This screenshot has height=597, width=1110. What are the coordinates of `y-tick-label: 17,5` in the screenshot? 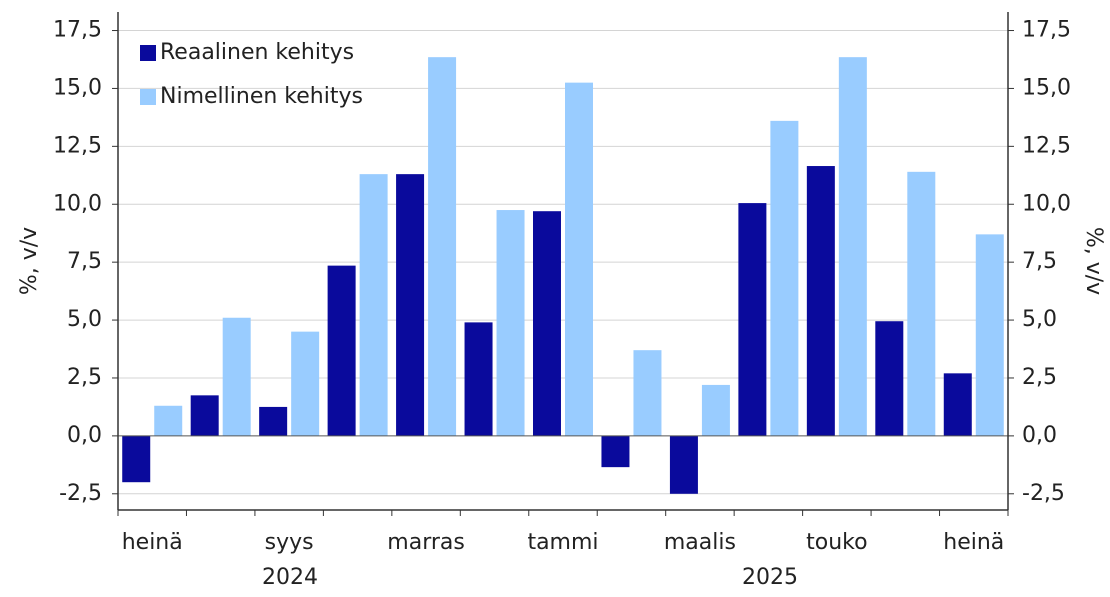 It's located at (77, 30).